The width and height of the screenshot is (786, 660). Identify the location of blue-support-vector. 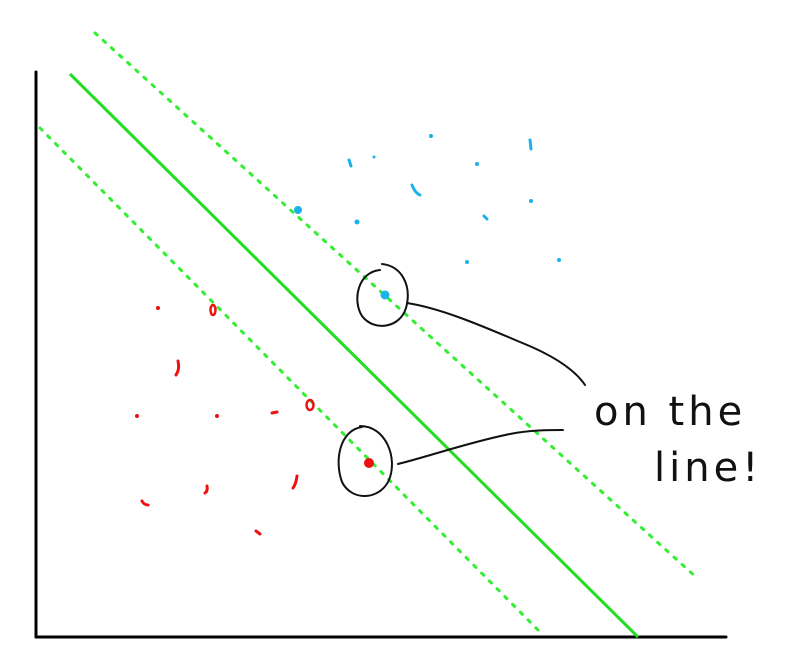
(385, 295).